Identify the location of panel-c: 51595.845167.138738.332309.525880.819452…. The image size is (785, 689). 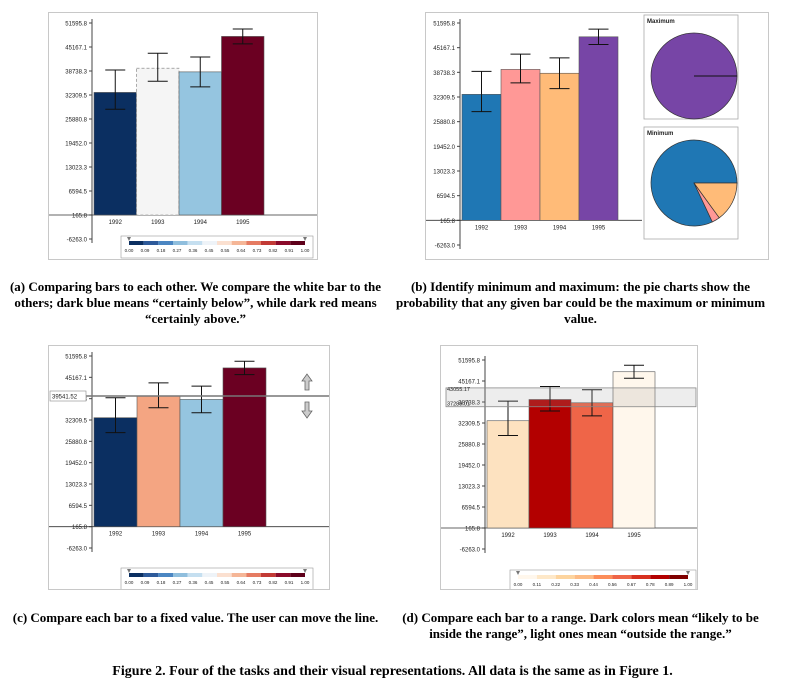
(189, 468).